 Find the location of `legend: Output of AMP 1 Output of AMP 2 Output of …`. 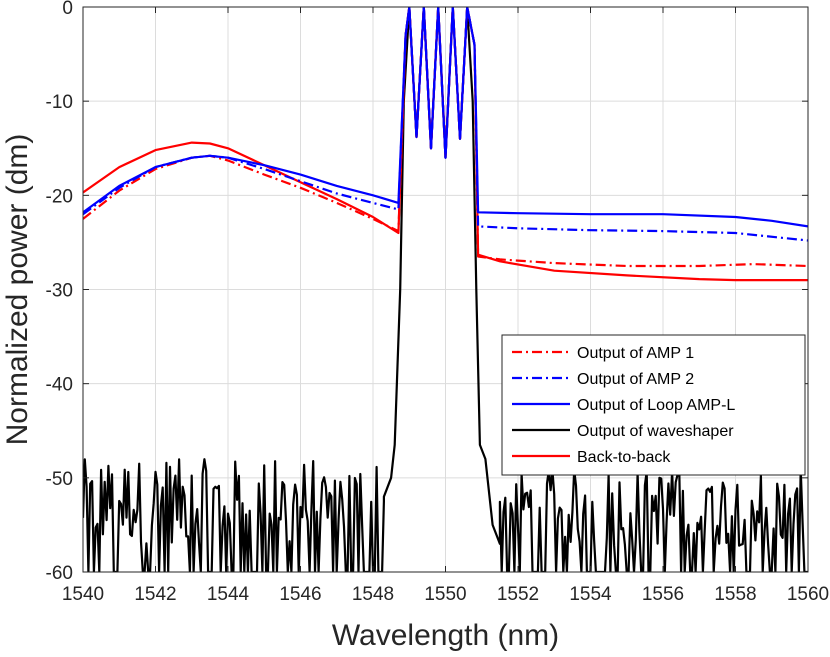

legend: Output of AMP 1 Output of AMP 2 Output of … is located at coordinates (653, 405).